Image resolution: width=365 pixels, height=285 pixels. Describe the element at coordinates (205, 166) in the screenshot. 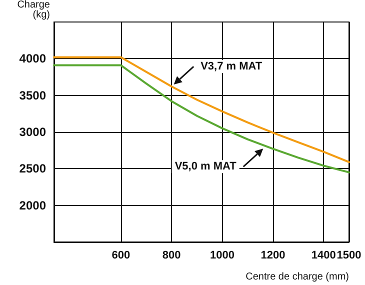

I see `annotation: V5,0 m MAT` at that location.